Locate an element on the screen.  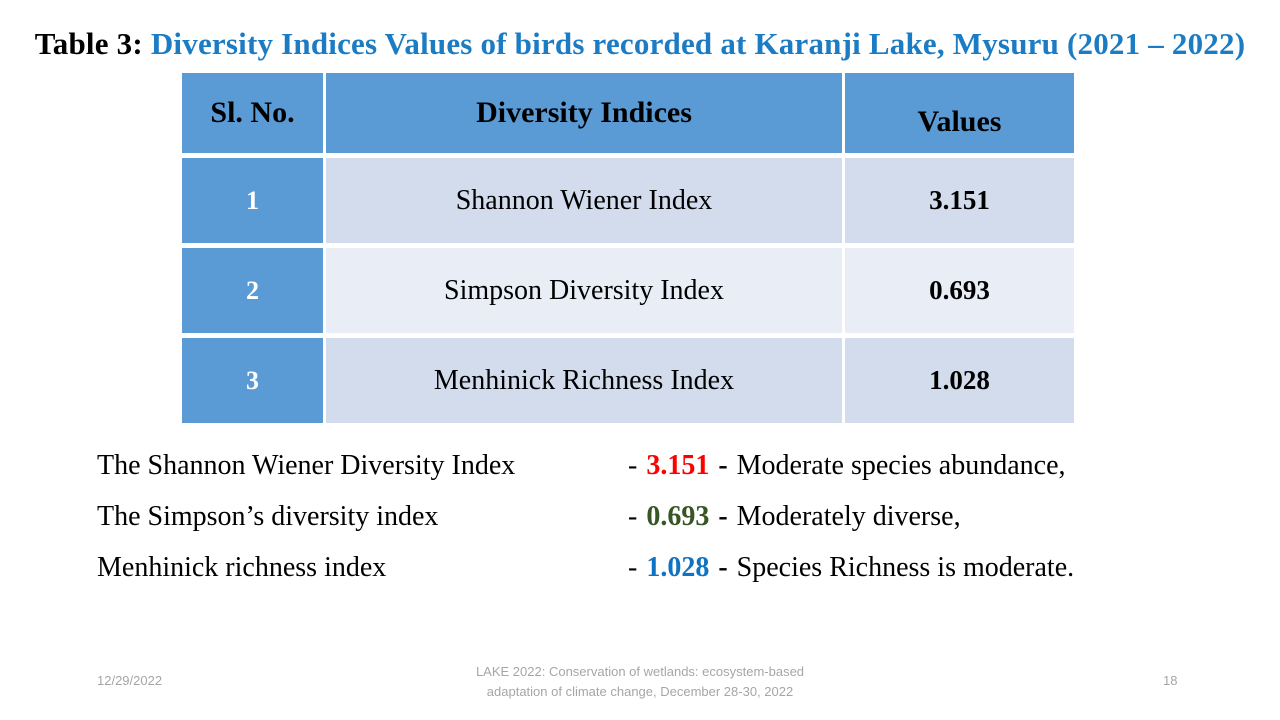
table-number-label: Table 3: is located at coordinates (92, 43).